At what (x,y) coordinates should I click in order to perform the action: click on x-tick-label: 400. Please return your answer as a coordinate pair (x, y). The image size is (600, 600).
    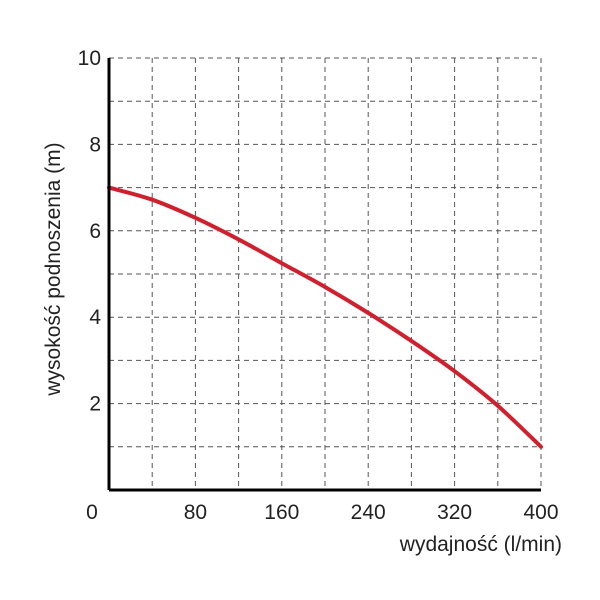
    Looking at the image, I should click on (540, 512).